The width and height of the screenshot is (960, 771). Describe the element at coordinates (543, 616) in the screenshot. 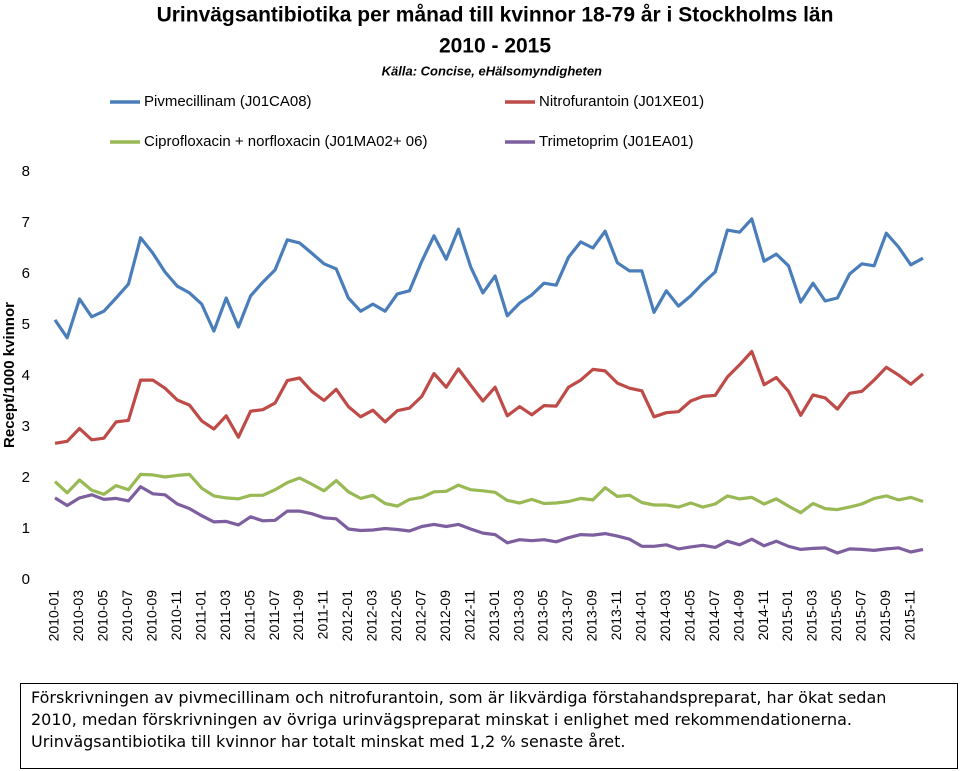

I see `x-tick-label: 2013-05` at that location.